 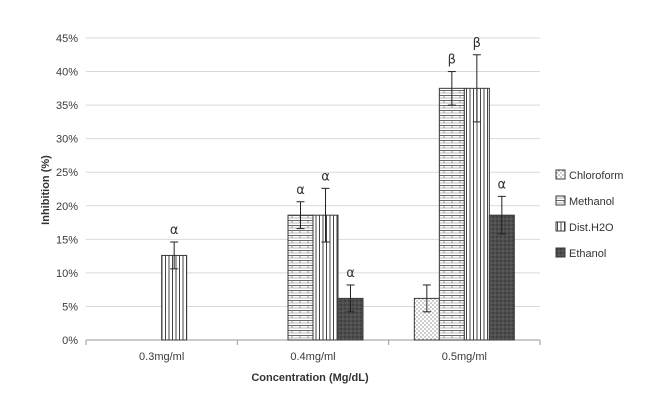 I want to click on x-tick-label: 0.5mg/ml, so click(x=464, y=357).